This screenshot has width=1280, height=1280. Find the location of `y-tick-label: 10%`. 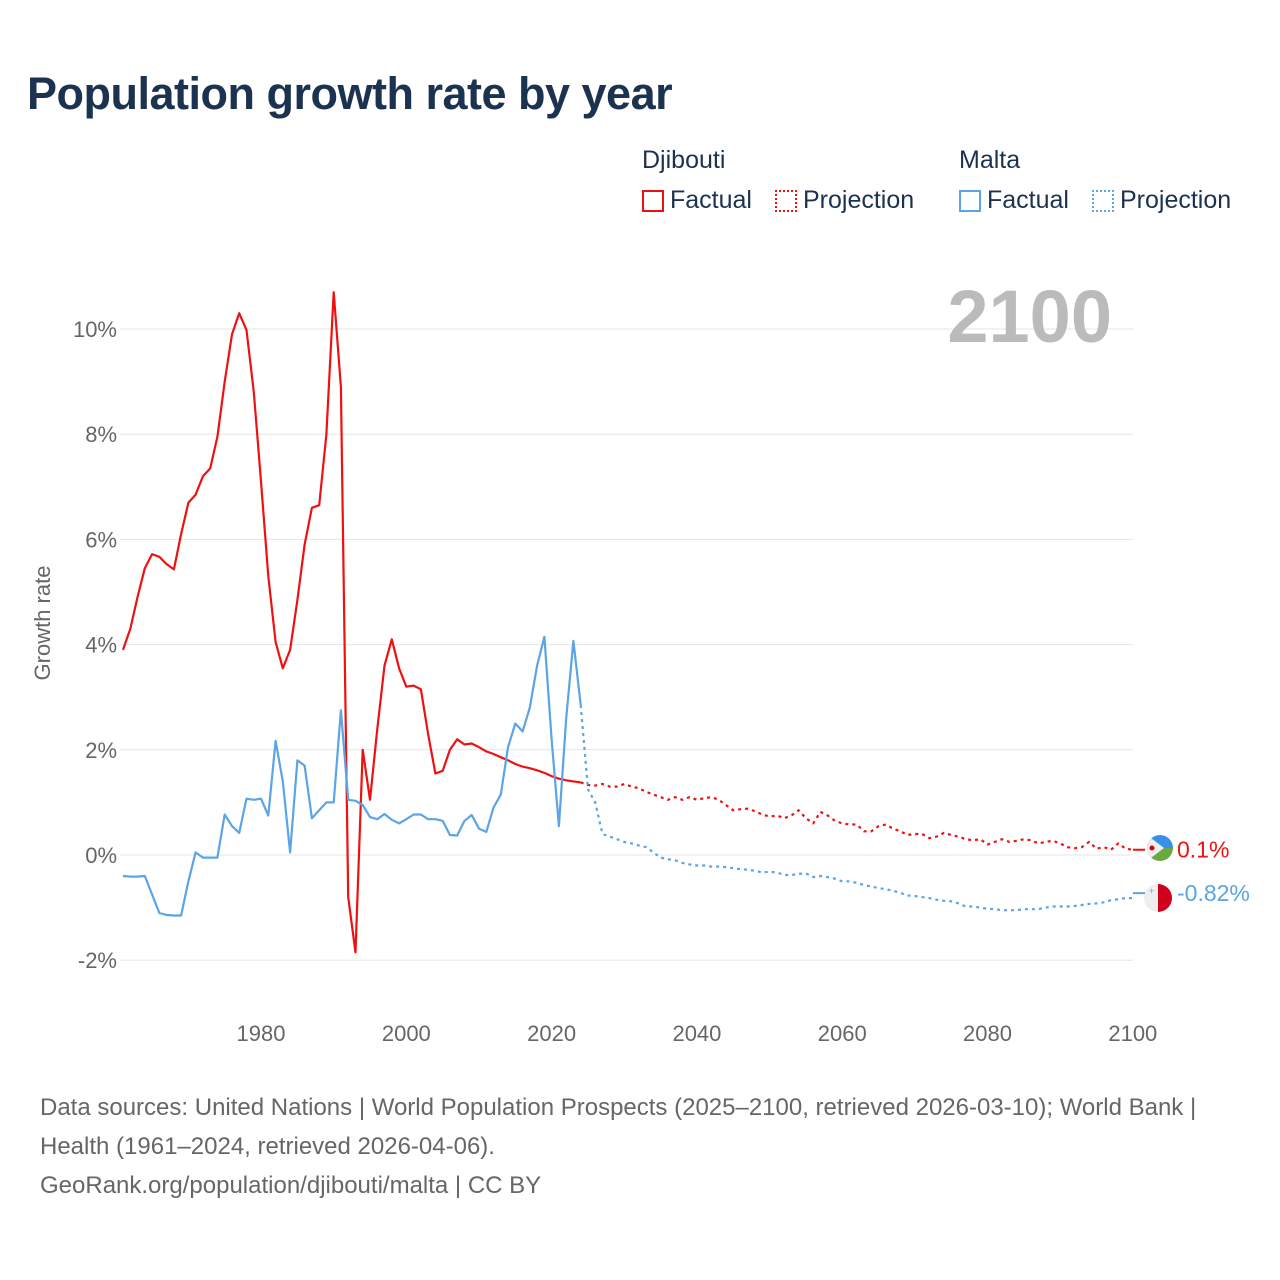

y-tick-label: 10% is located at coordinates (95, 329).